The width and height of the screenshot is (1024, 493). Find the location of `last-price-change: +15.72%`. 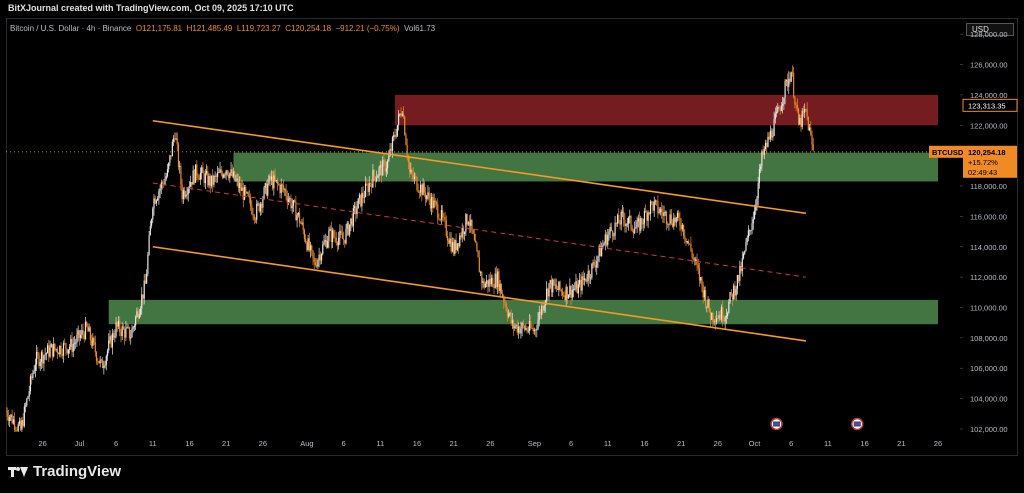

last-price-change: +15.72% is located at coordinates (983, 162).